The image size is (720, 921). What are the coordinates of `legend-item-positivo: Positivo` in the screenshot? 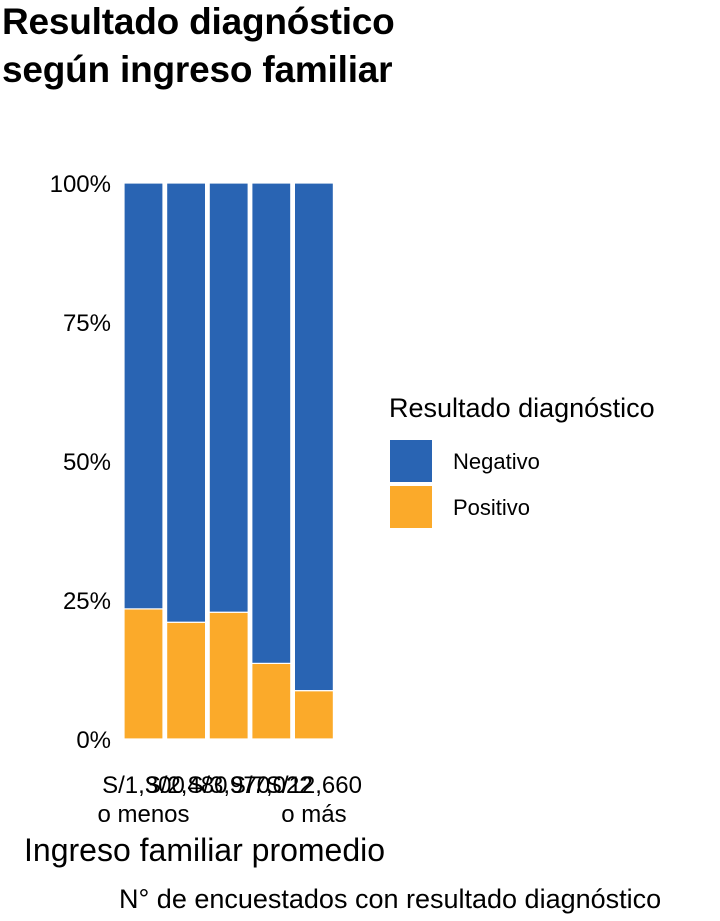 It's located at (539, 508).